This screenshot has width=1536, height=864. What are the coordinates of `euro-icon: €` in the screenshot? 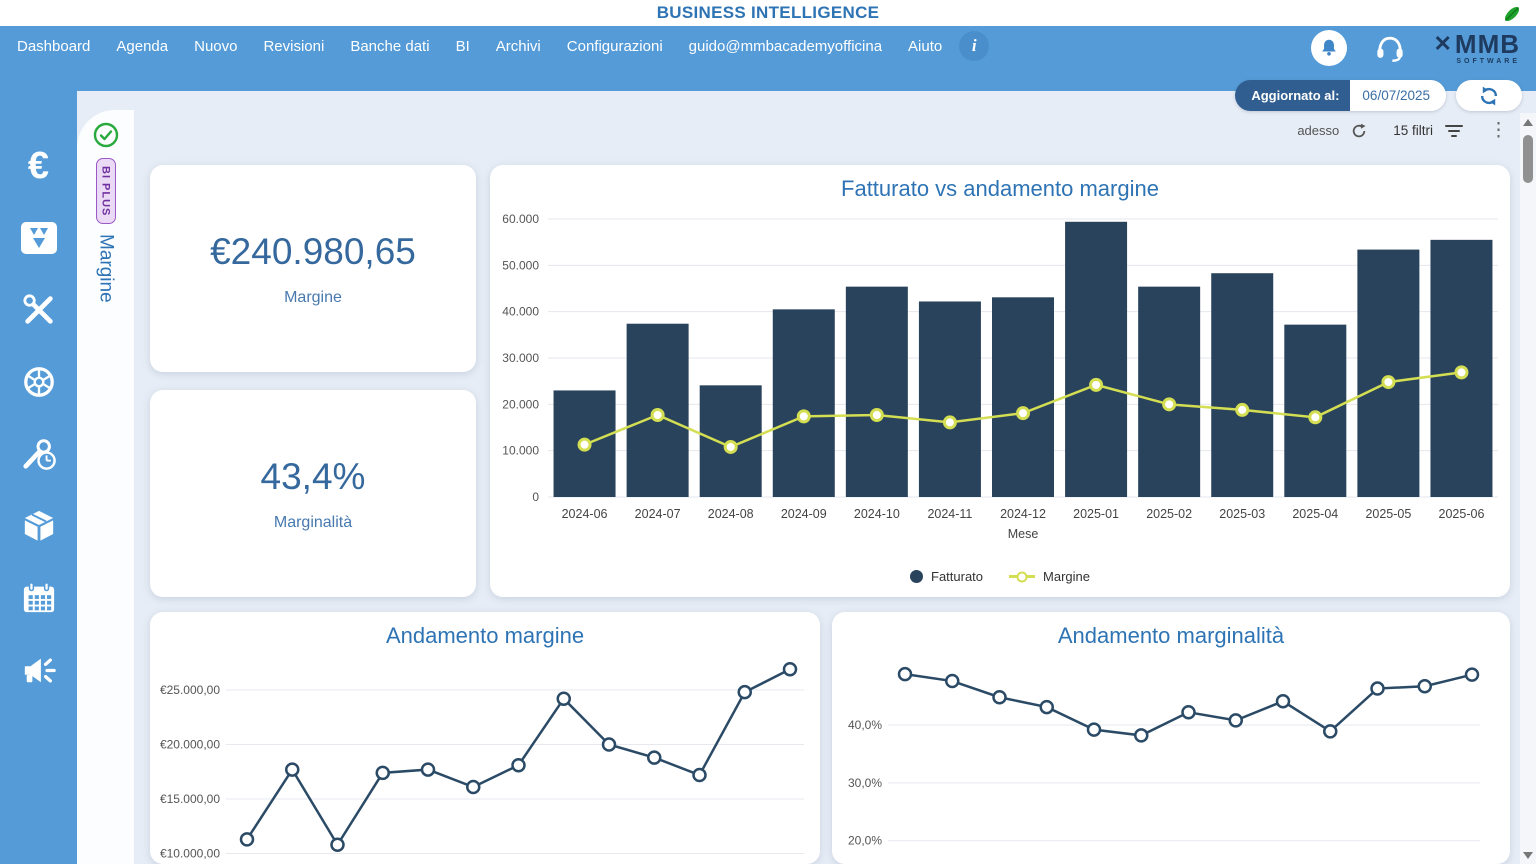 It's located at (38, 166).